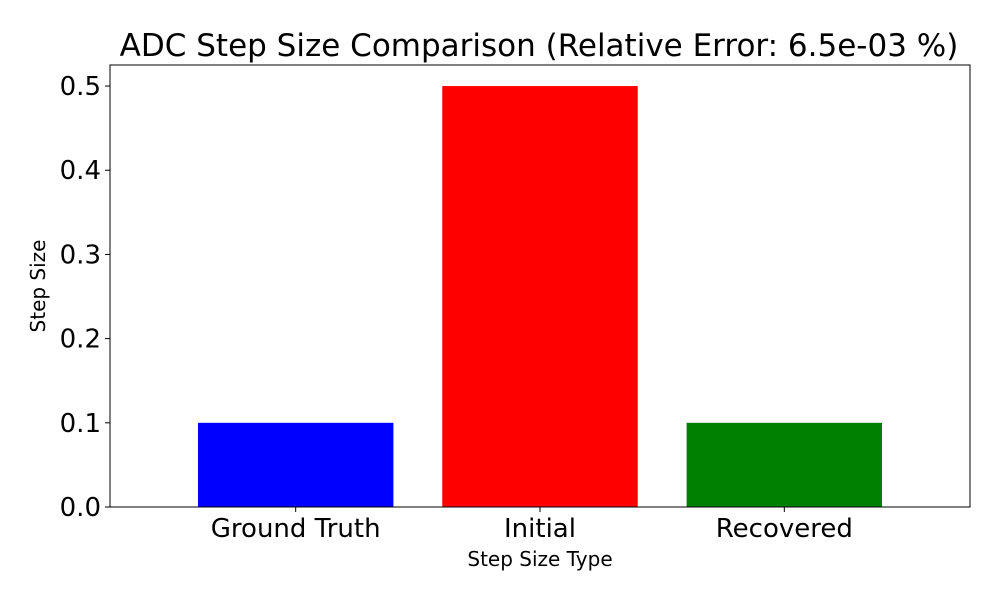  I want to click on bar-ground-truth, so click(295, 464).